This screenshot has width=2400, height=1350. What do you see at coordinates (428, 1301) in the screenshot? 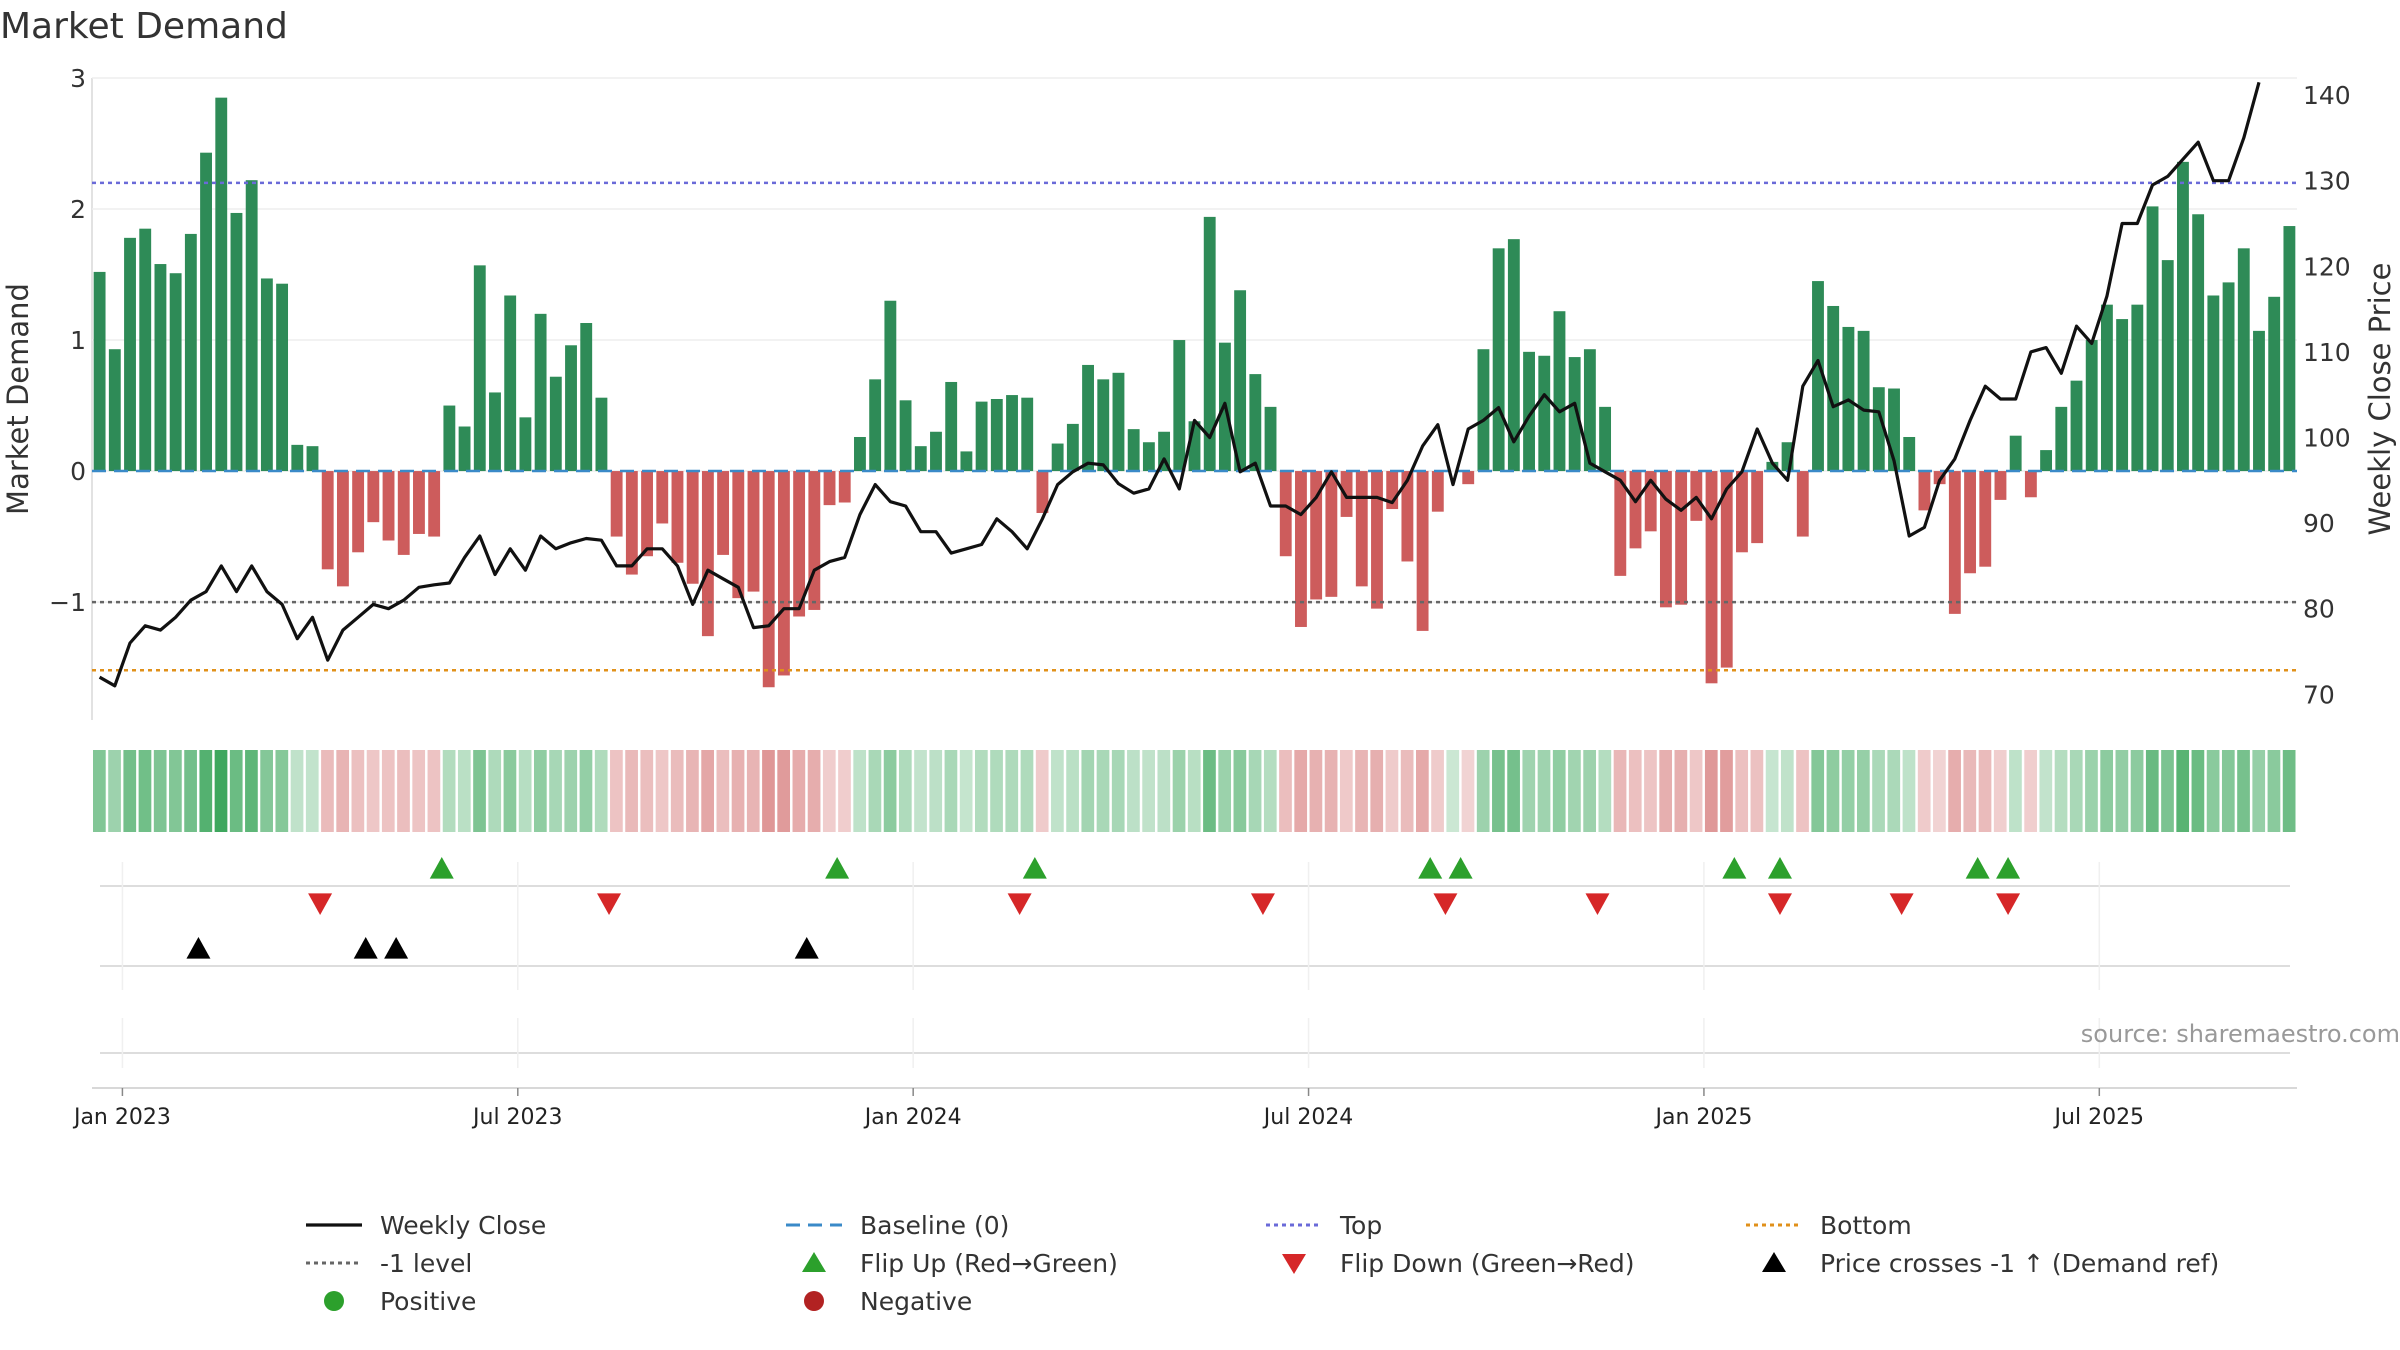
I see `legend-label: Positive` at bounding box center [428, 1301].